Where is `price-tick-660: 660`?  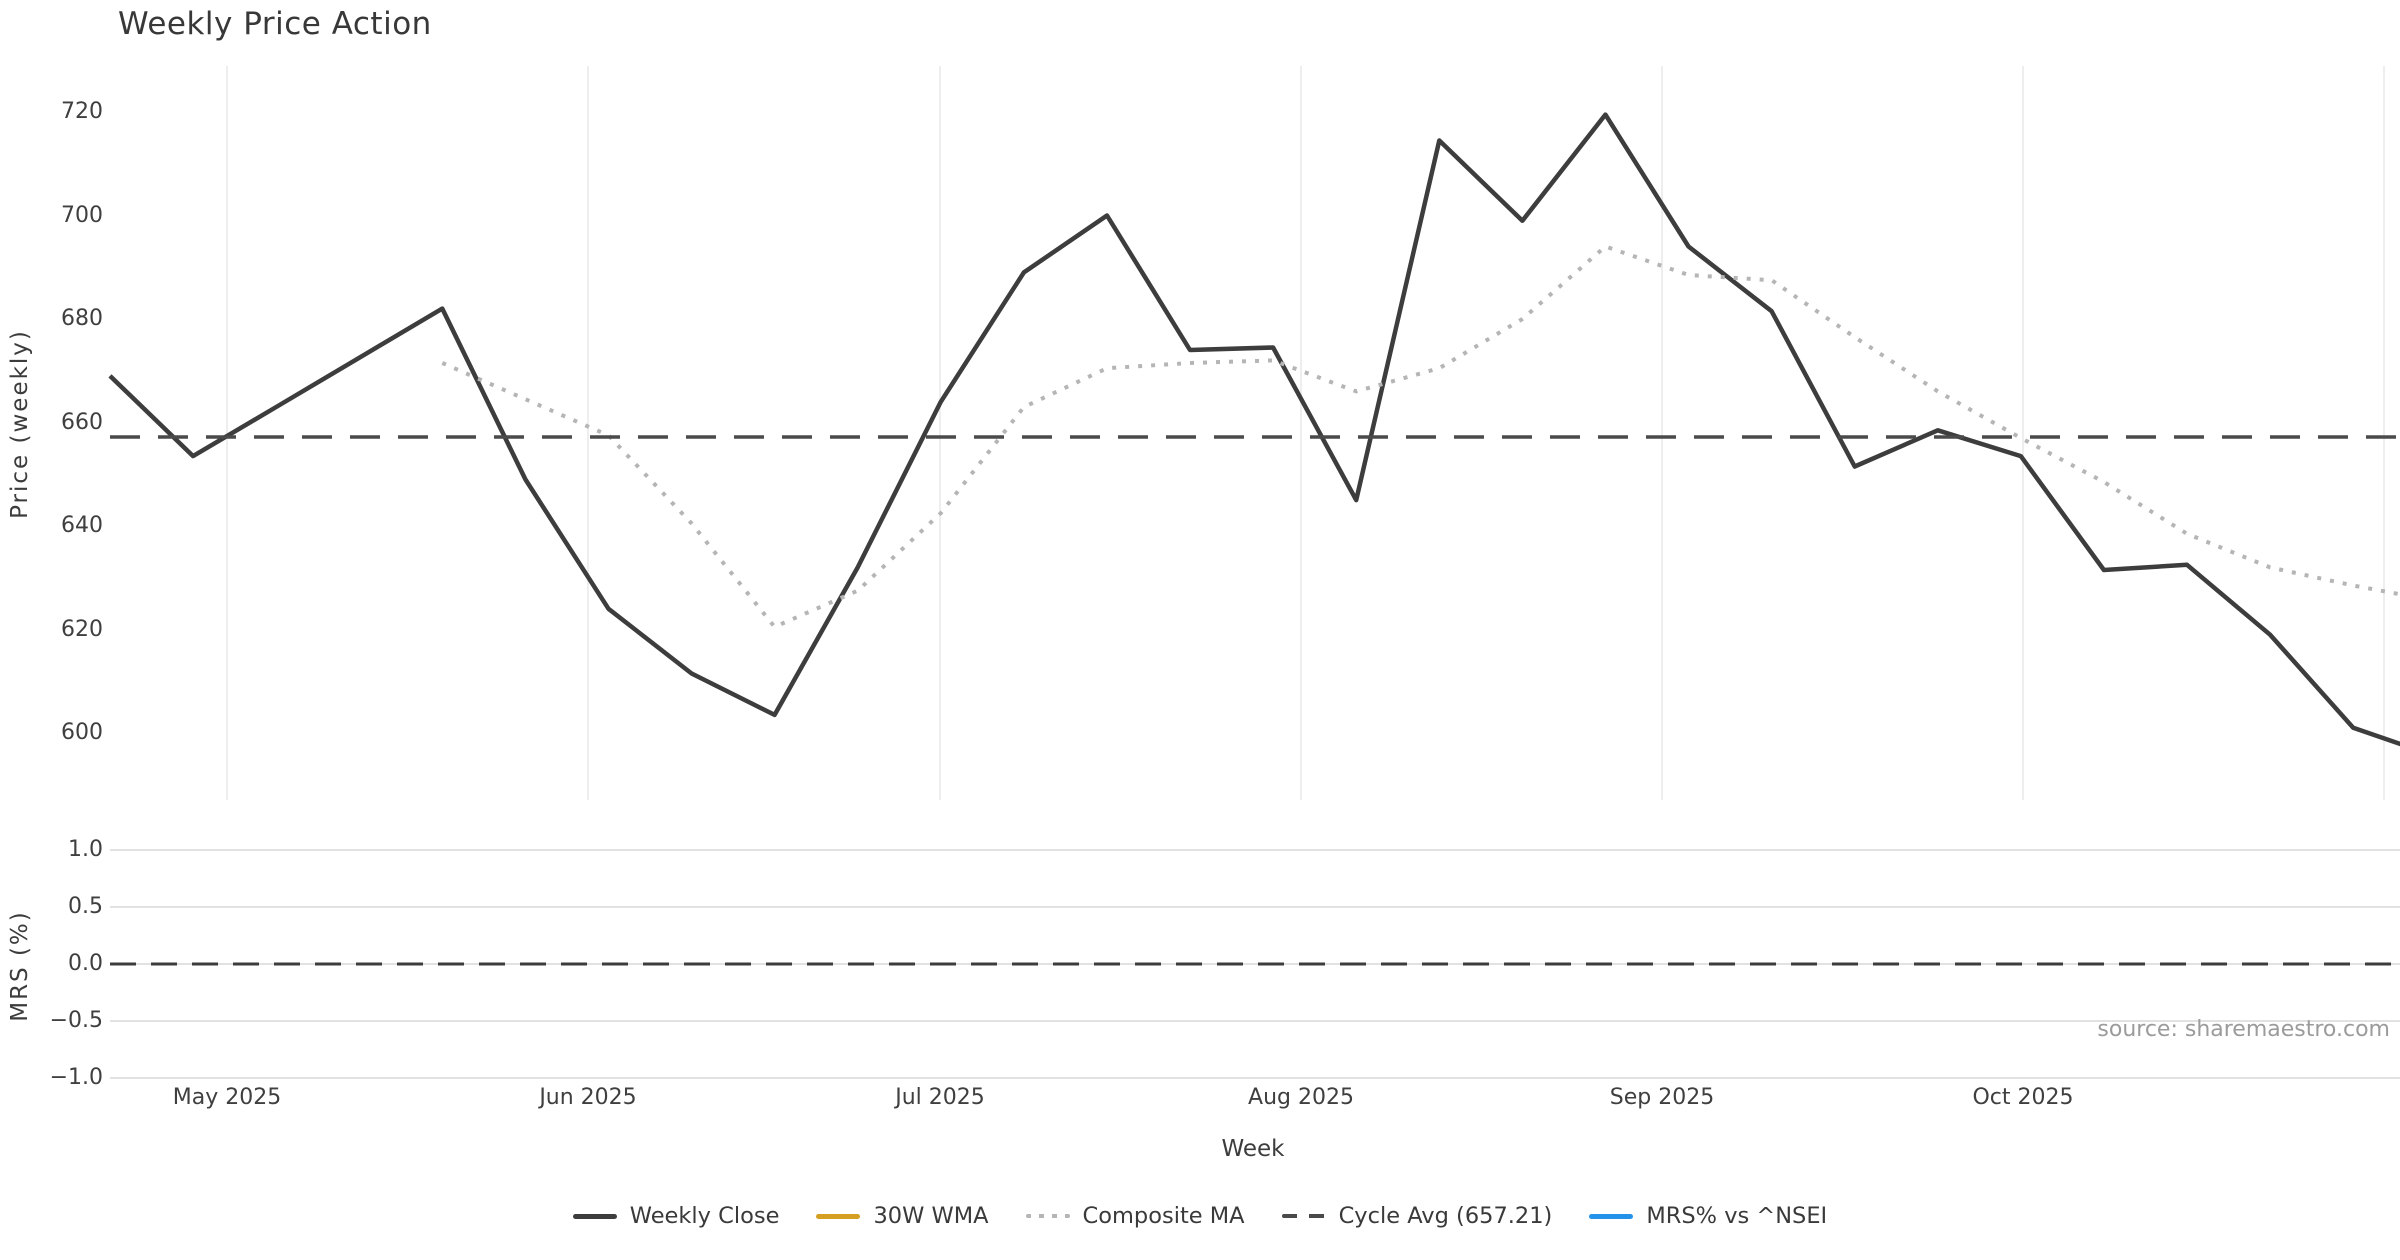 price-tick-660: 660 is located at coordinates (82, 422).